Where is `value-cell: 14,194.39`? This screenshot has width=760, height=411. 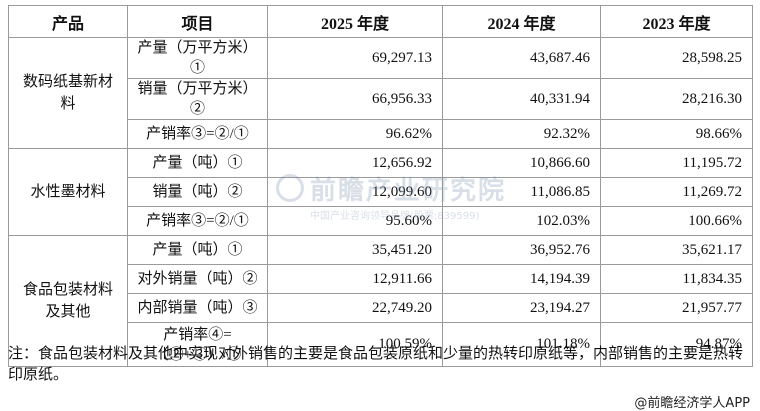
value-cell: 14,194.39 is located at coordinates (521, 279).